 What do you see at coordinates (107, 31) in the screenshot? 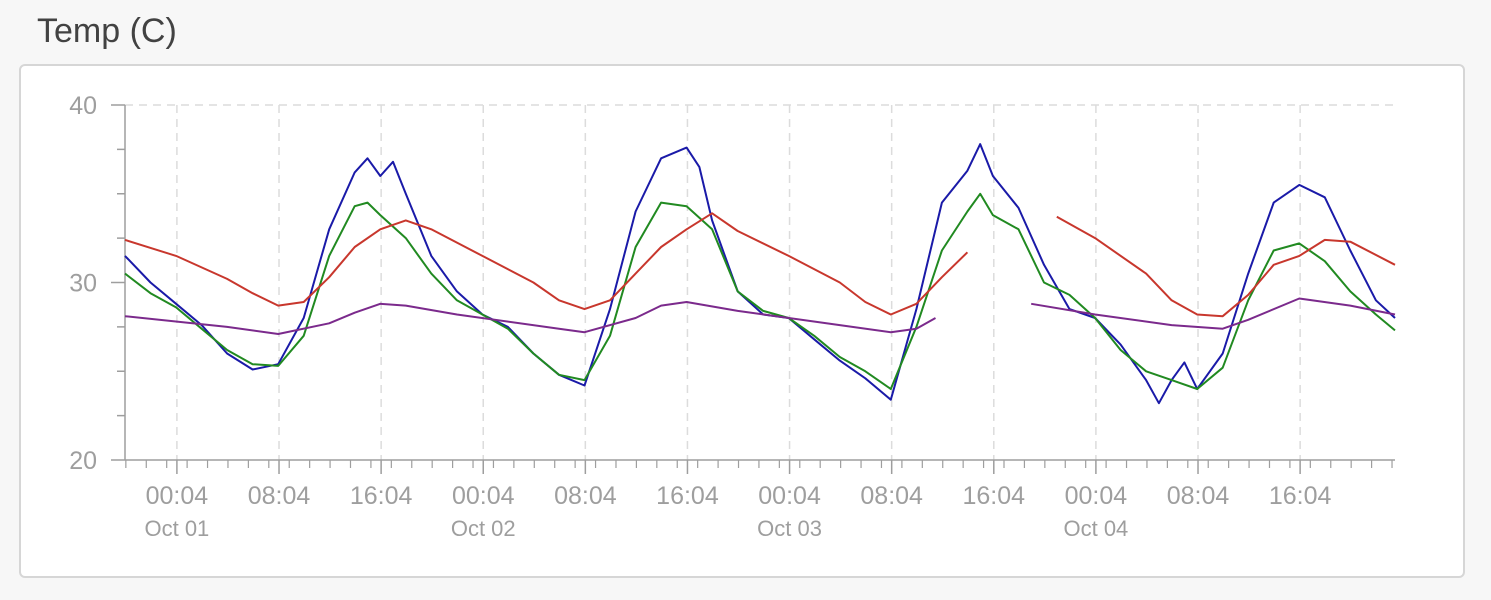
I see `page-title: Temp (C)` at bounding box center [107, 31].